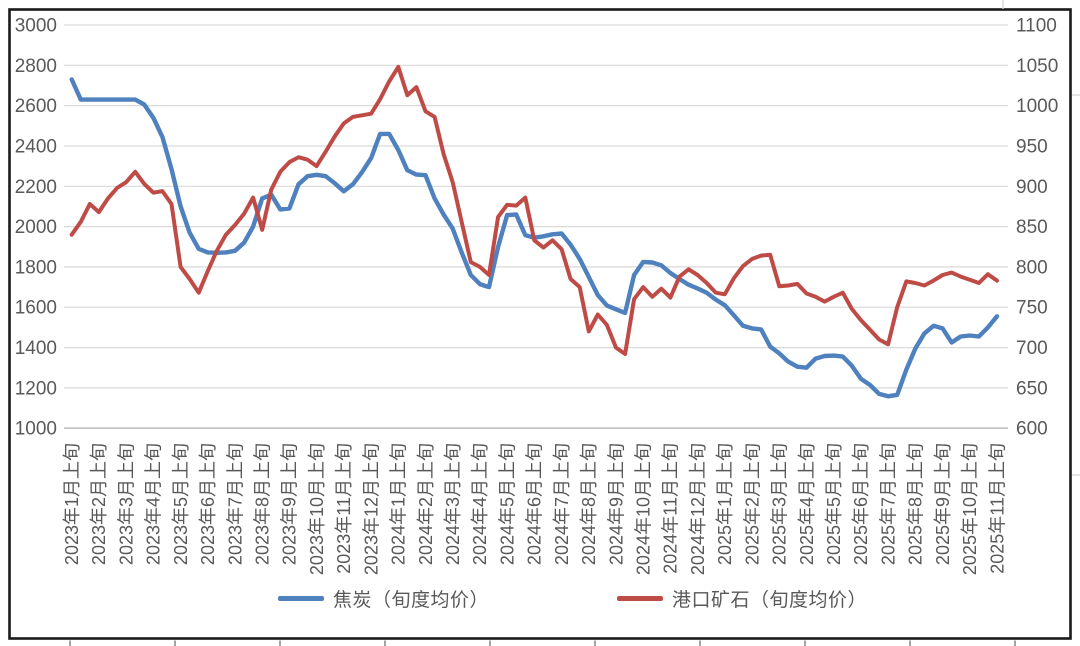 This screenshot has width=1080, height=646. What do you see at coordinates (1036, 26) in the screenshot?
I see `right-axis-tick-label: 1100` at bounding box center [1036, 26].